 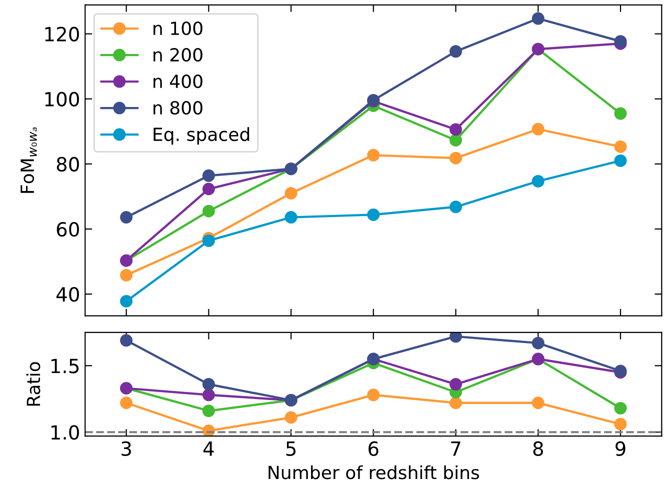 I want to click on x-tick-label: 5, so click(x=291, y=449).